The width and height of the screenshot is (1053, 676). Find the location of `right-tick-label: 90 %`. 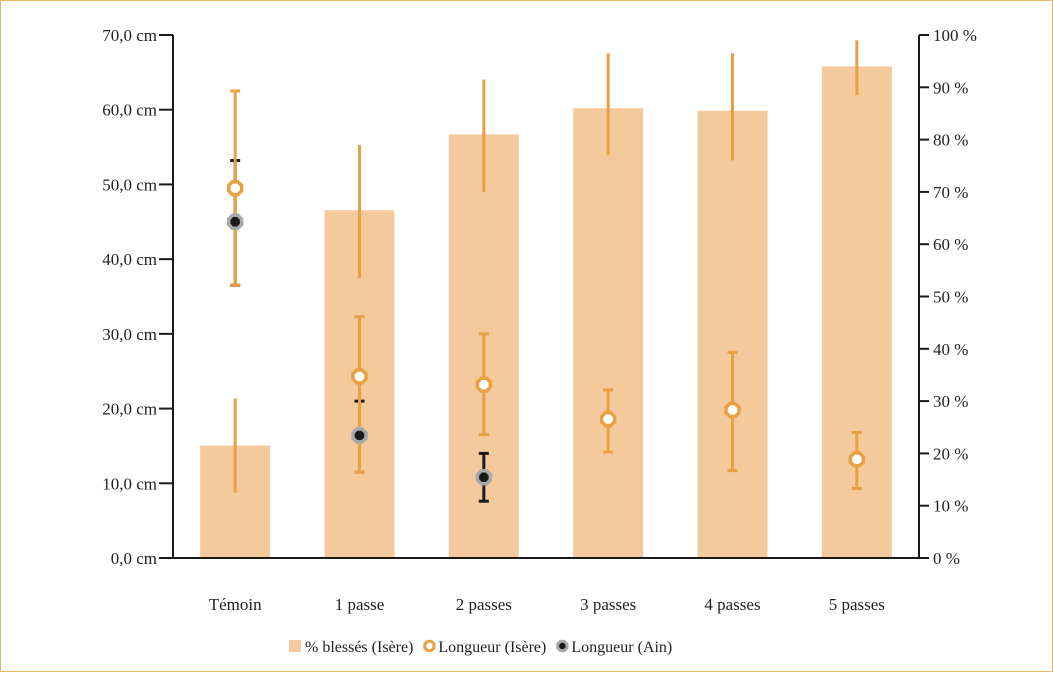

right-tick-label: 90 % is located at coordinates (950, 87).